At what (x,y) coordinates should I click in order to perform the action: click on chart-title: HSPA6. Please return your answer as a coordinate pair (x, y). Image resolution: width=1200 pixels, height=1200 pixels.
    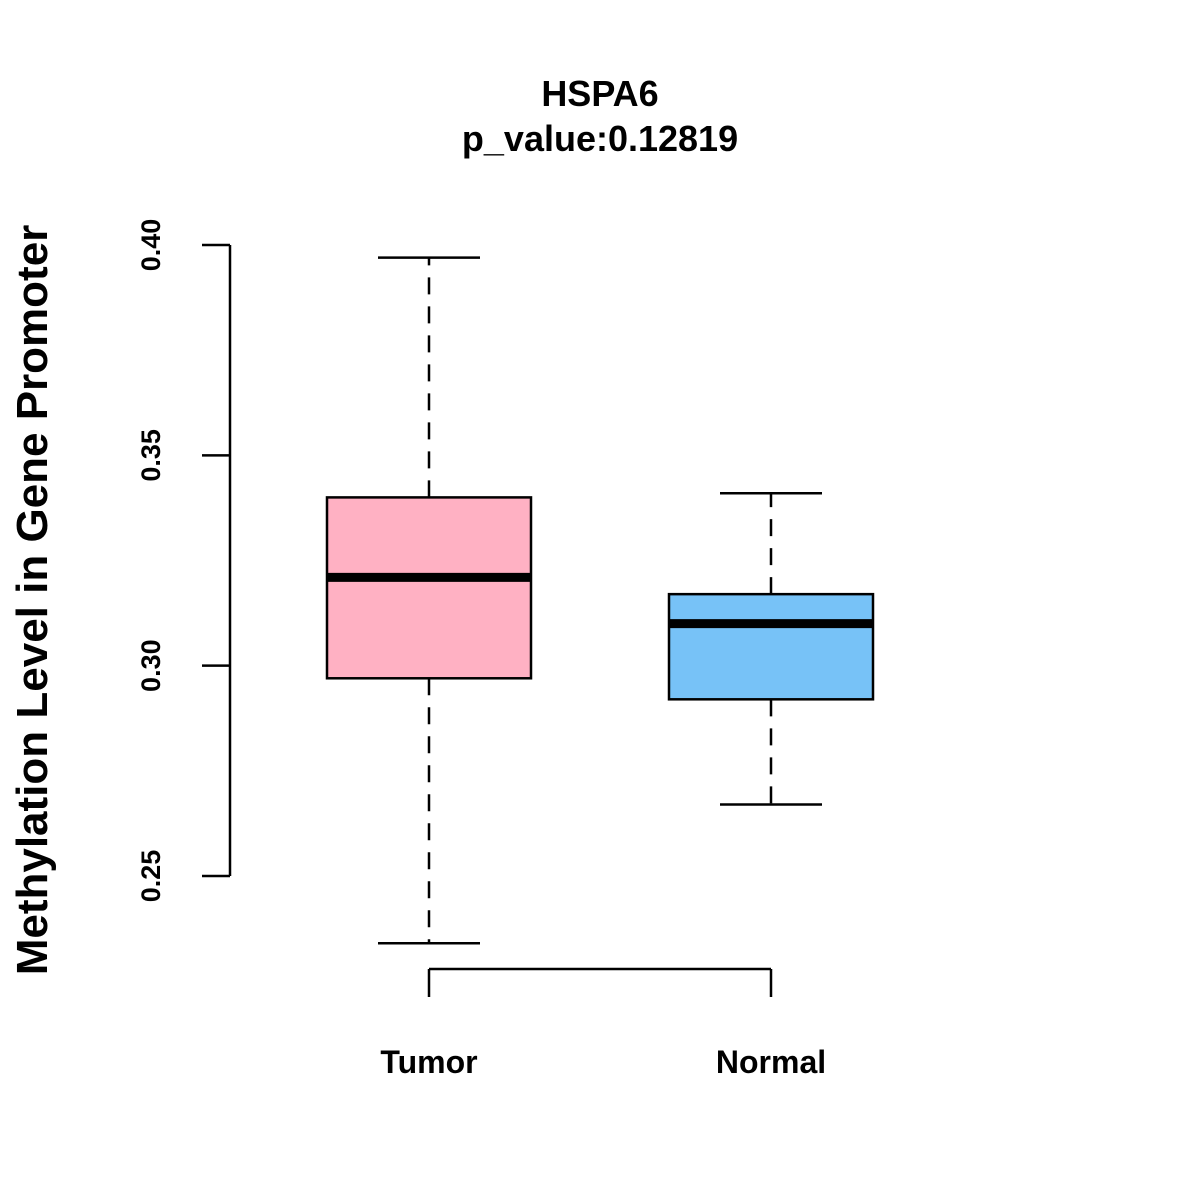
    Looking at the image, I should click on (599, 93).